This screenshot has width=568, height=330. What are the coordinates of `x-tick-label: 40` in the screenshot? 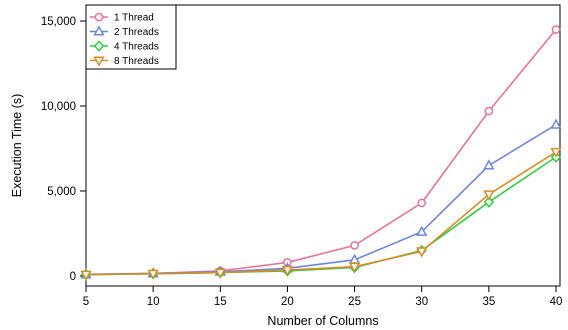 It's located at (556, 302).